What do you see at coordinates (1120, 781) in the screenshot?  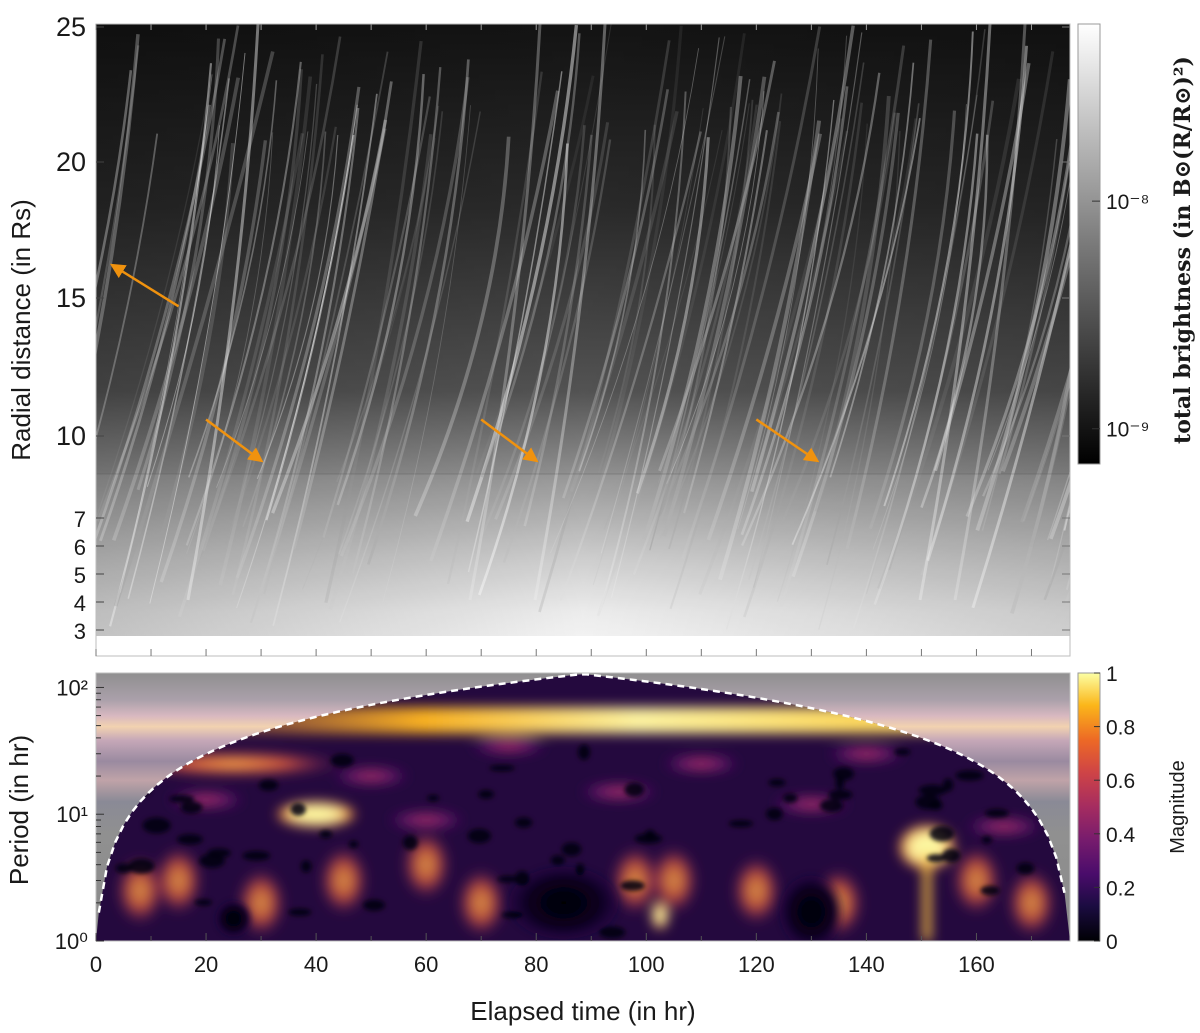 I see `bottom-colorbar-tick-label: 0.6` at bounding box center [1120, 781].